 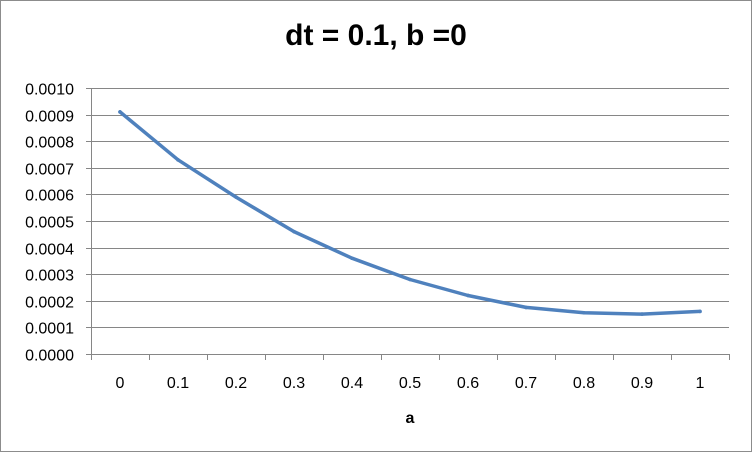 What do you see at coordinates (642, 383) in the screenshot?
I see `x-tick-label: 0.9` at bounding box center [642, 383].